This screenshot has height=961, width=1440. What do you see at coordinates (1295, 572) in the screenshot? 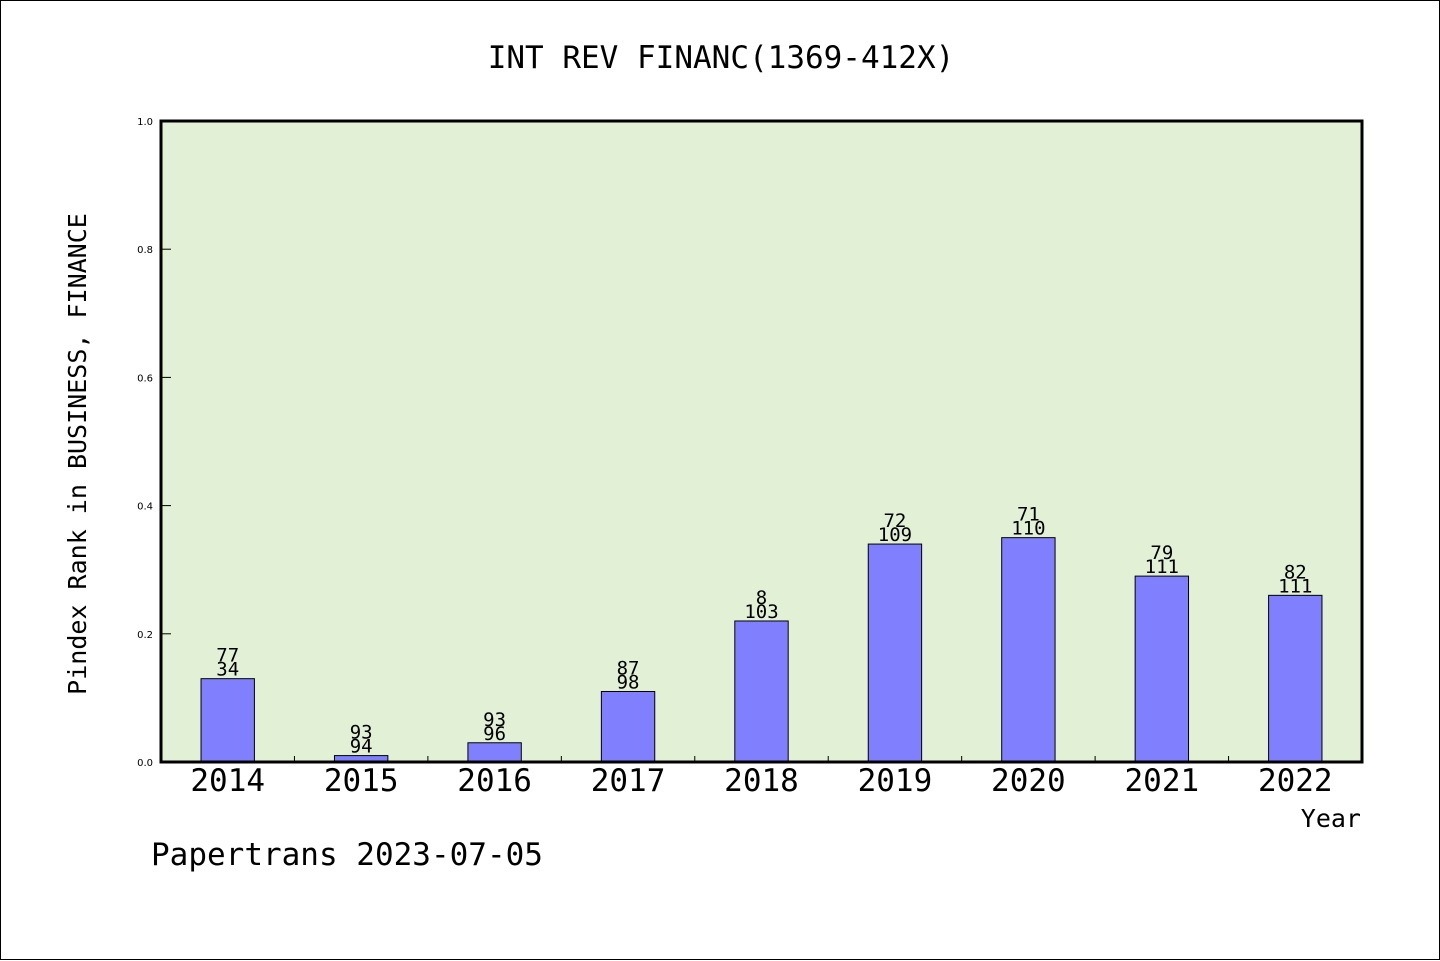
I see `bar-label-top-2022: 82` at bounding box center [1295, 572].